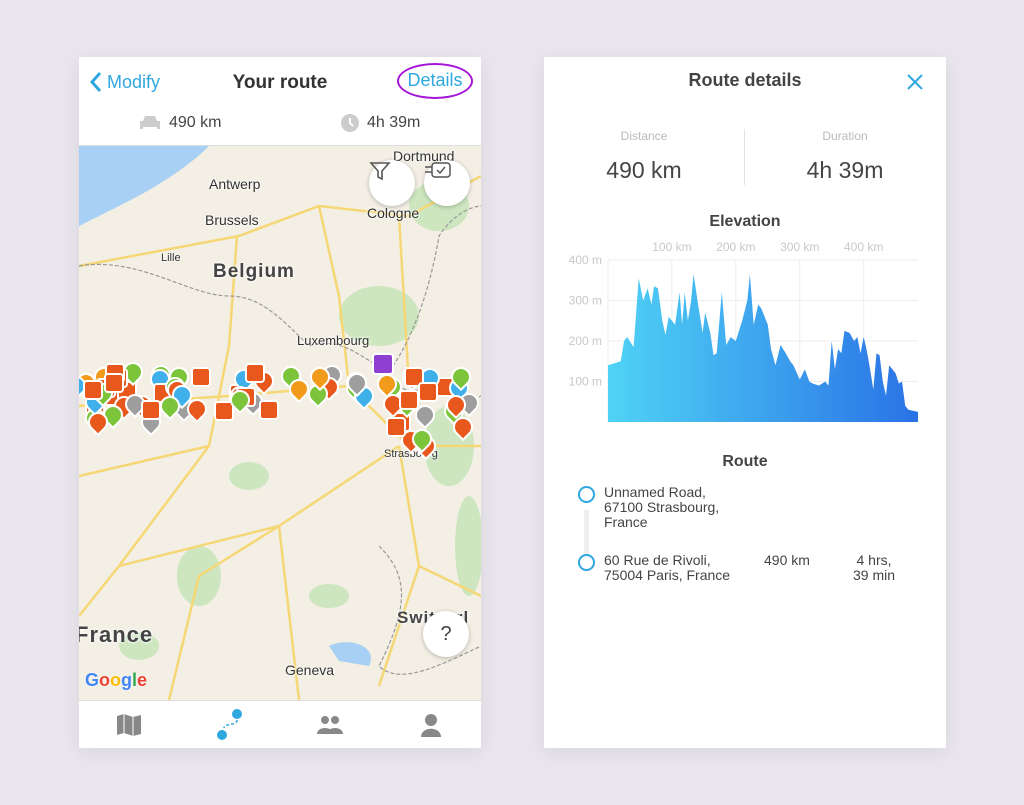 Image resolution: width=1024 pixels, height=805 pixels. I want to click on address-line: Unnamed Road,, so click(655, 492).